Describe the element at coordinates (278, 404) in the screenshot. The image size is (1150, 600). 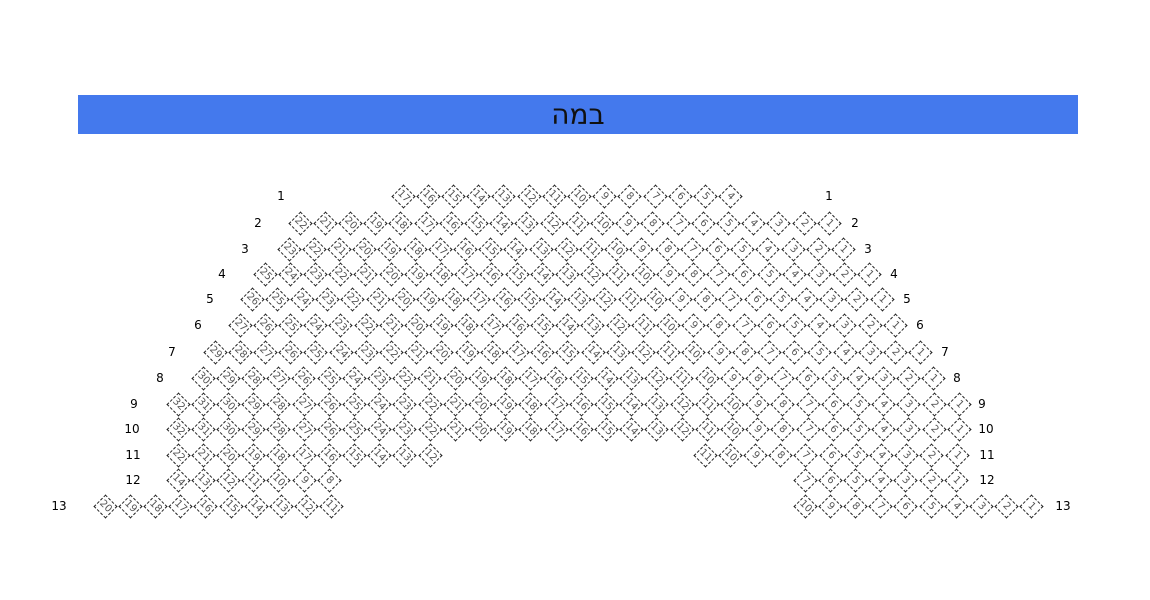
I see `seat: 28` at that location.